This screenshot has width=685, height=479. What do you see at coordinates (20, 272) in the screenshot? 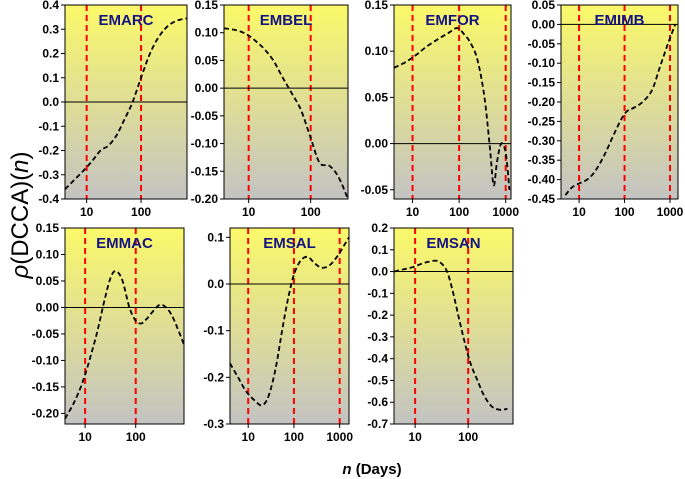
I see `y-label-rho: ρ` at bounding box center [20, 272].